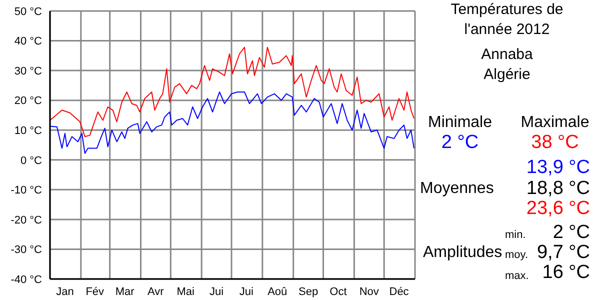 This screenshot has height=300, width=600. What do you see at coordinates (555, 123) in the screenshot?
I see `text: Maximale` at bounding box center [555, 123].